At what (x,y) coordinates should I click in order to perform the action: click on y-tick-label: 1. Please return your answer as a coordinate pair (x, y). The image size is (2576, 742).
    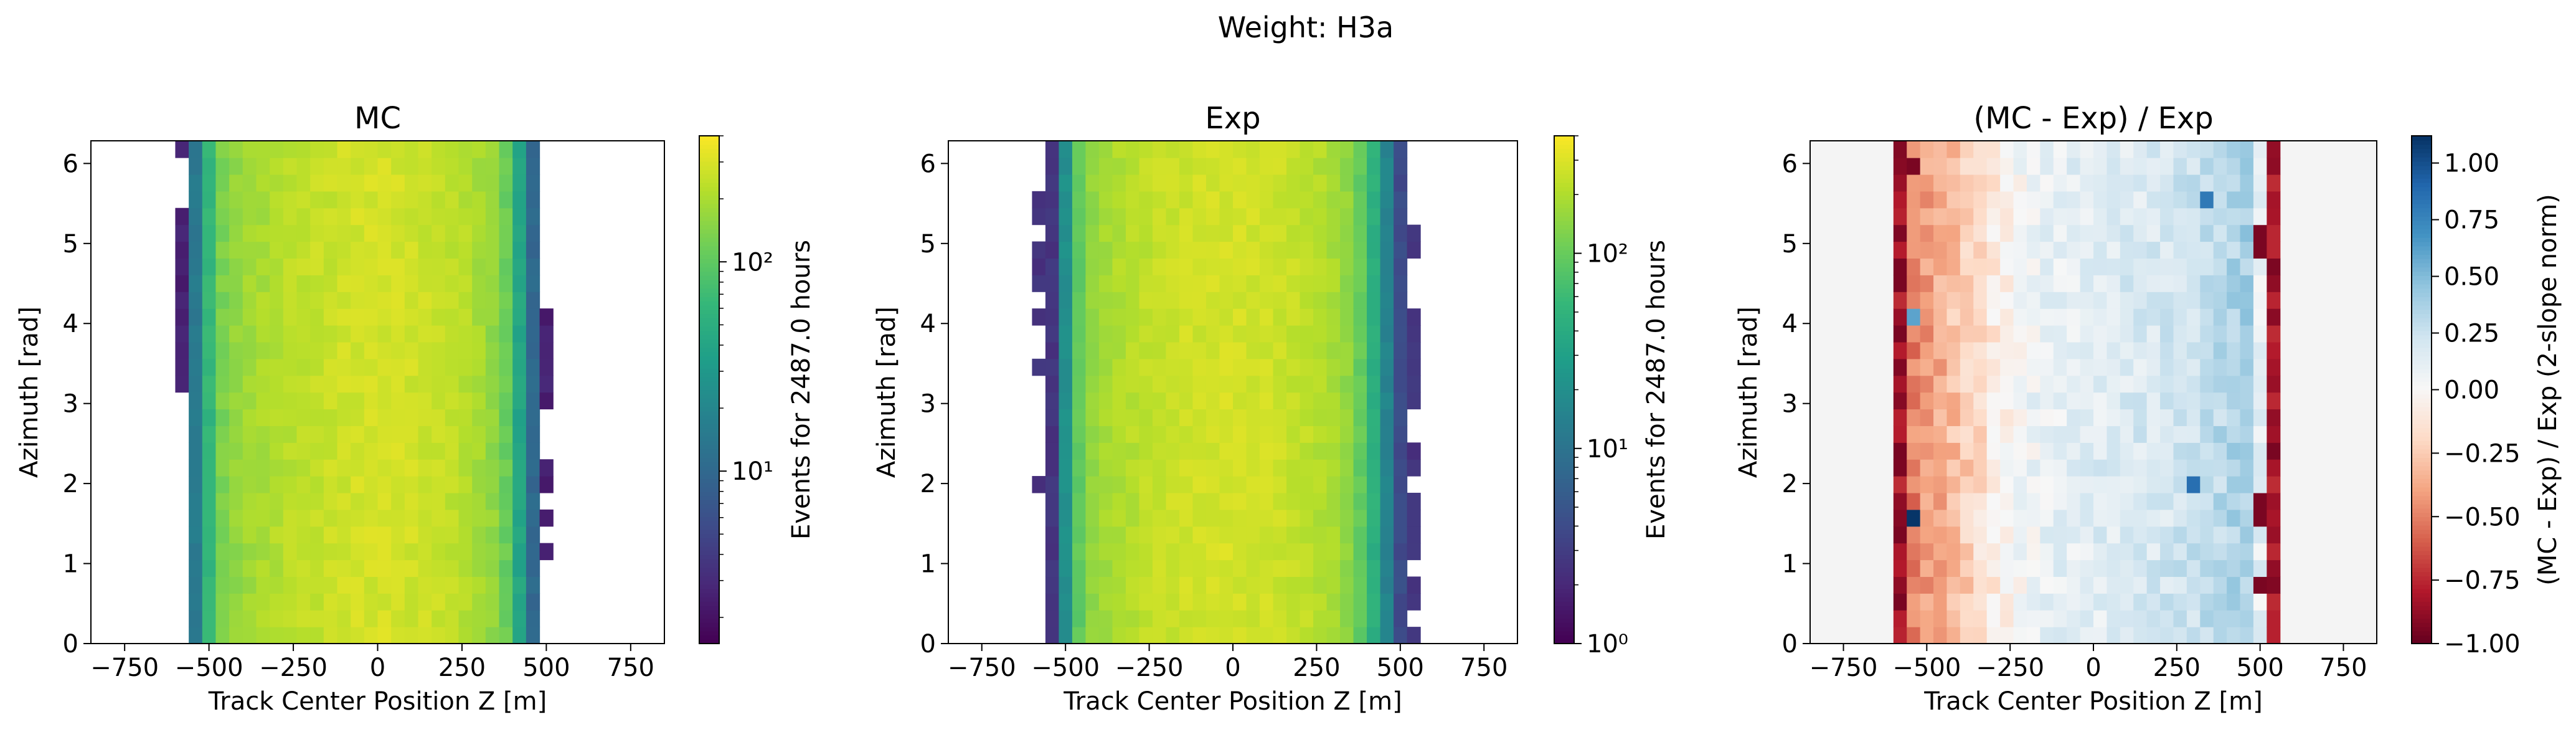
    Looking at the image, I should click on (1790, 564).